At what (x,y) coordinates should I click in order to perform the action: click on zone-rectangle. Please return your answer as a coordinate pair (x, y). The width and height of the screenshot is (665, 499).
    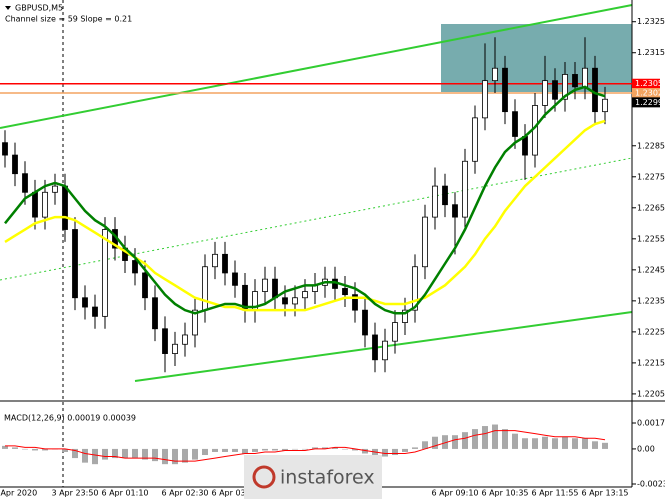
    Looking at the image, I should click on (536, 58).